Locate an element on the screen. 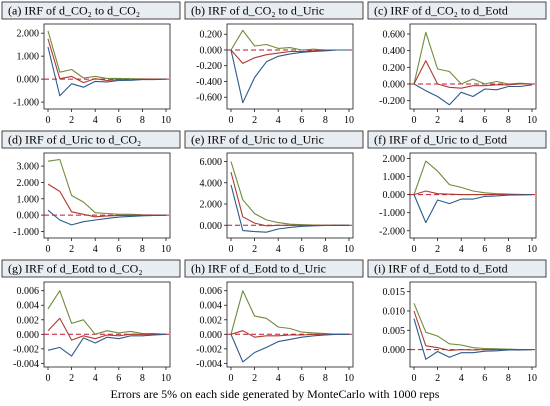 This screenshot has height=406, width=550. upper-bound-line is located at coordinates (107, 312).